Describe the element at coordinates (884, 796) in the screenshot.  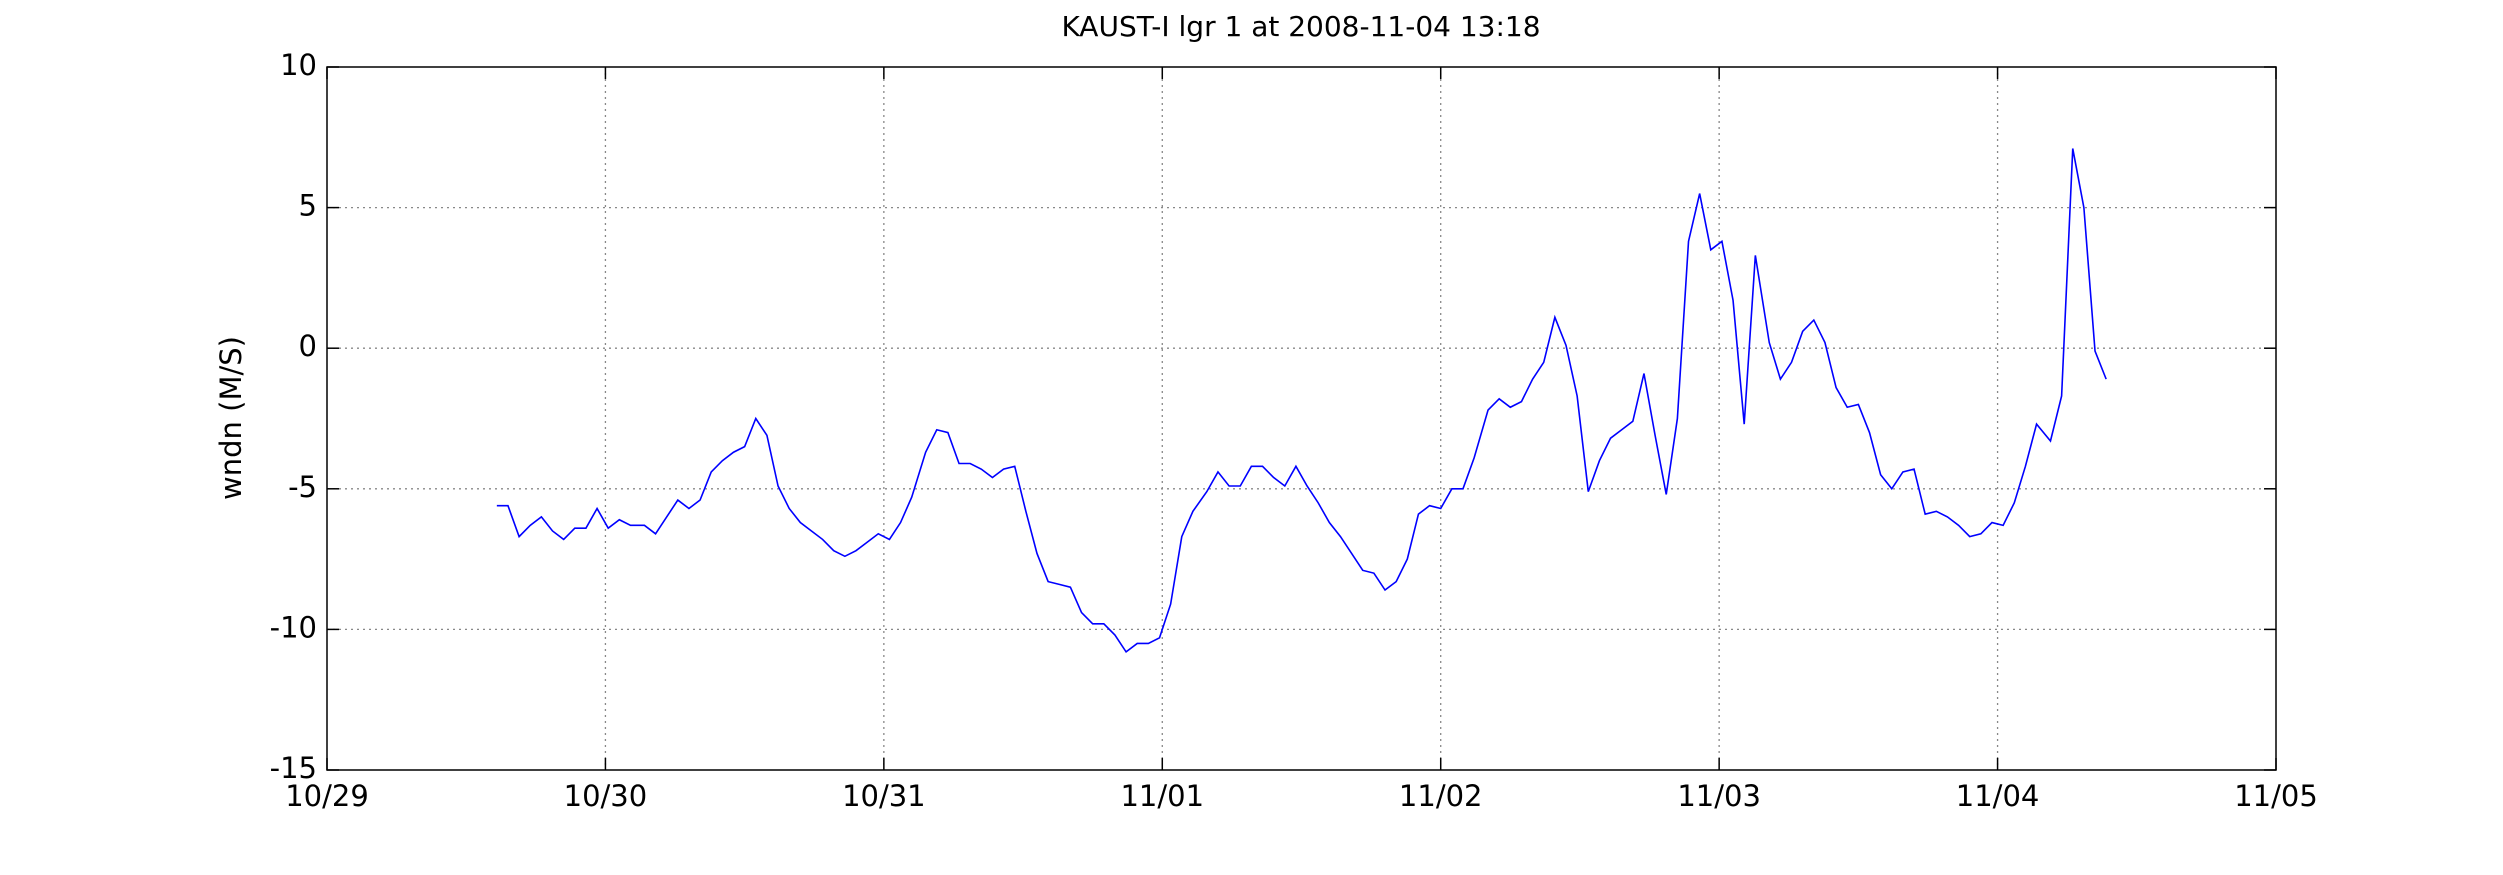
I see `x-tick-label: 10/31` at that location.